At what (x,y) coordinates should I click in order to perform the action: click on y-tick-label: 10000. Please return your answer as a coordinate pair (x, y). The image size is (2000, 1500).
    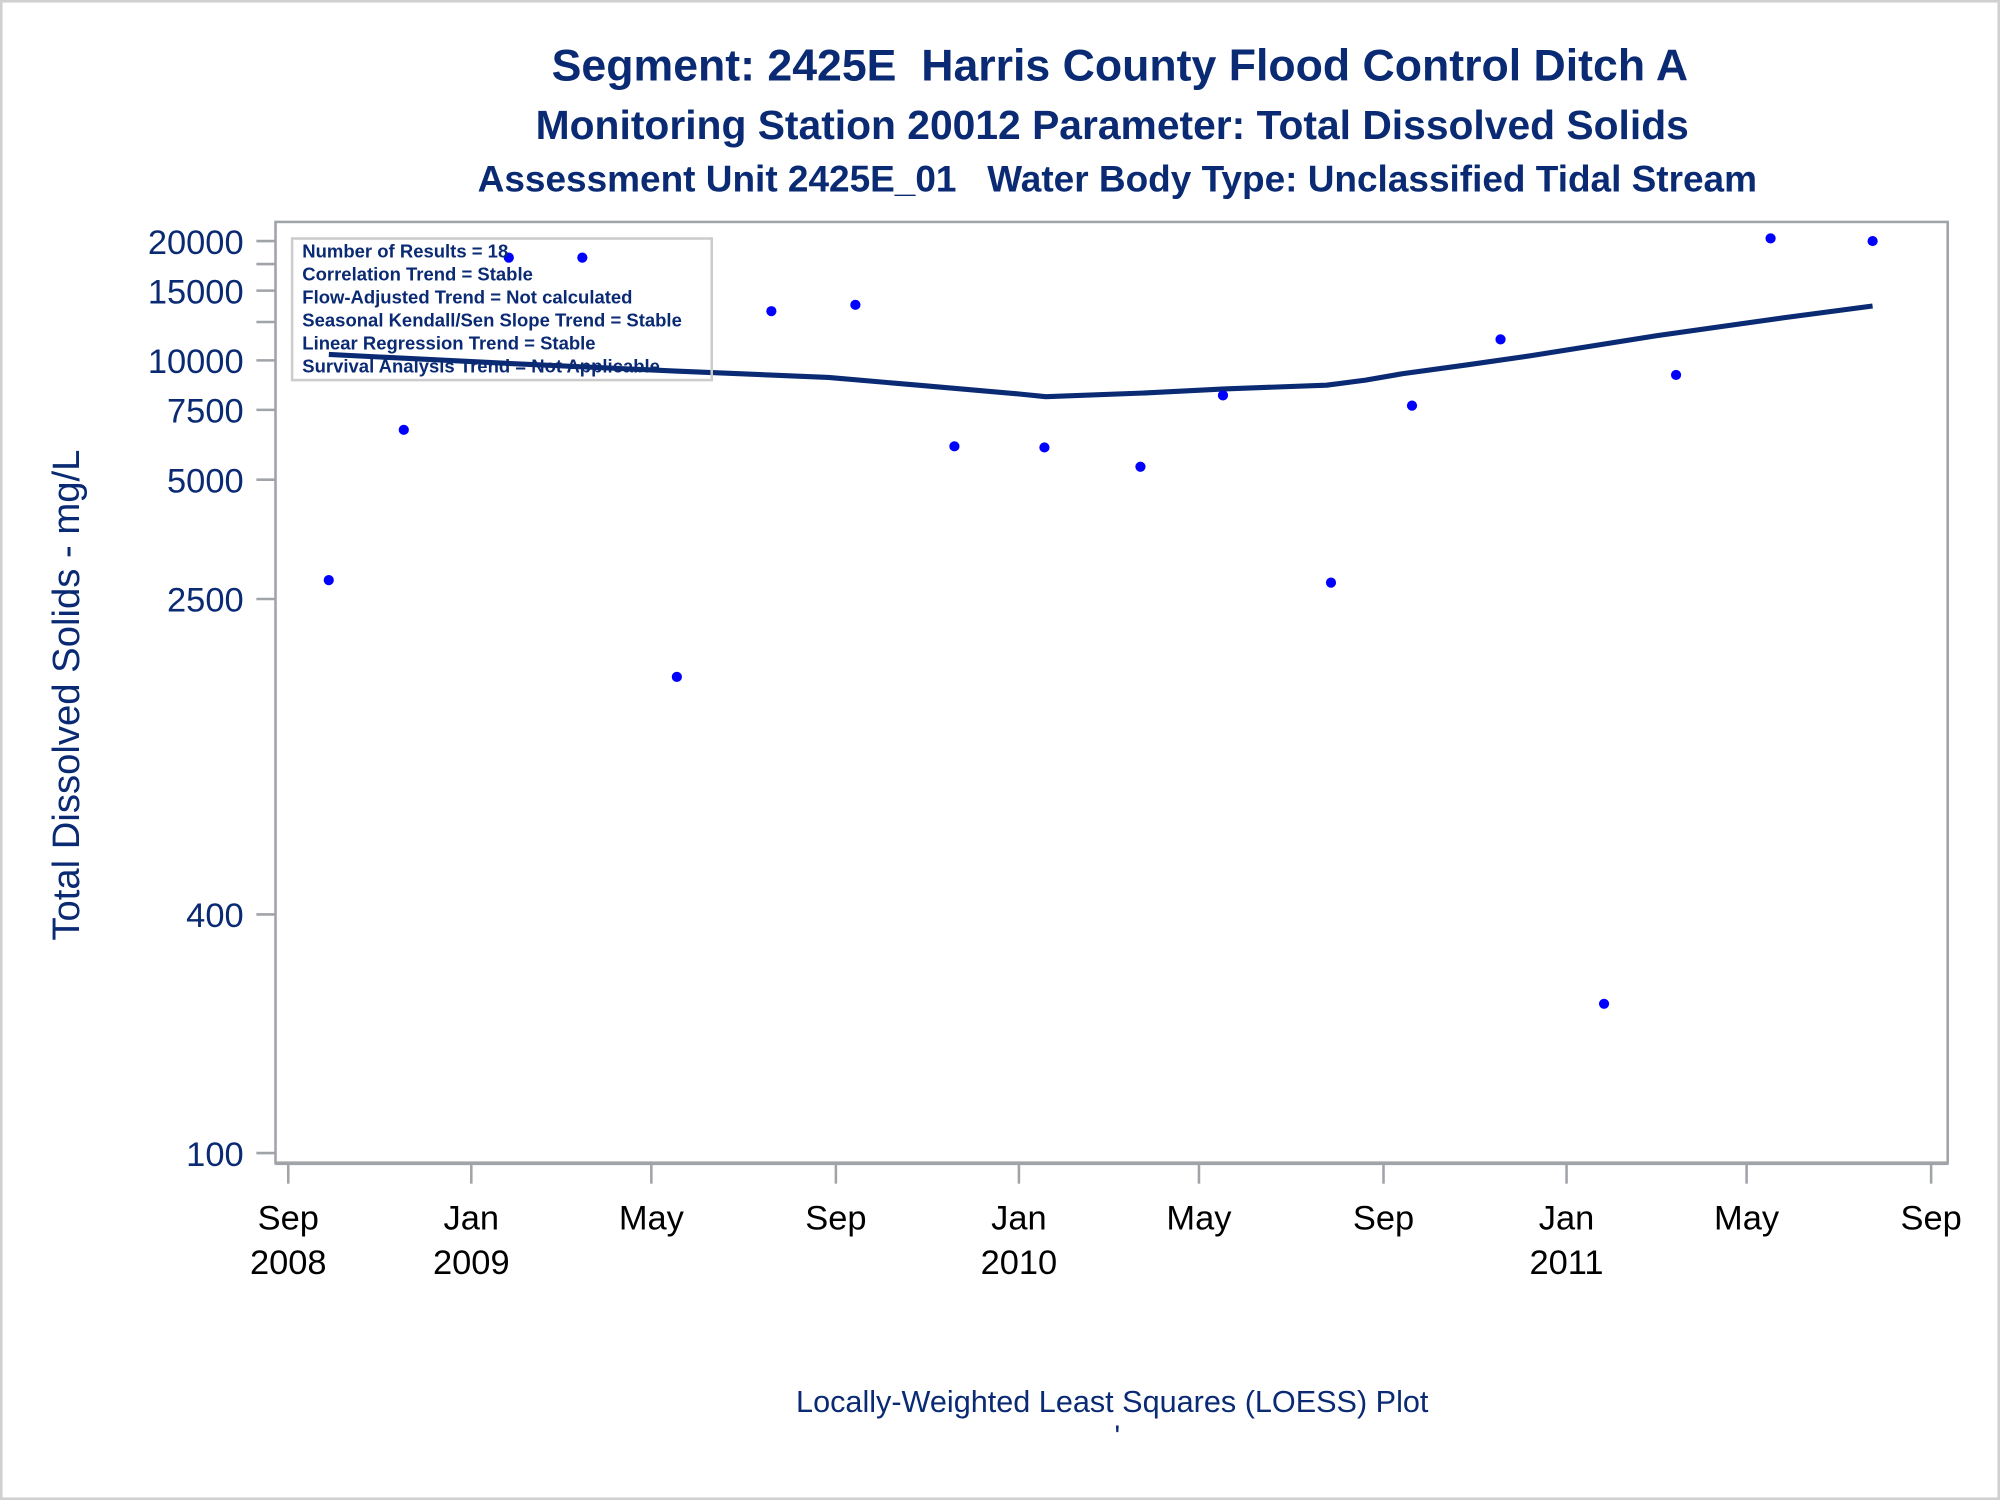
    Looking at the image, I should click on (196, 362).